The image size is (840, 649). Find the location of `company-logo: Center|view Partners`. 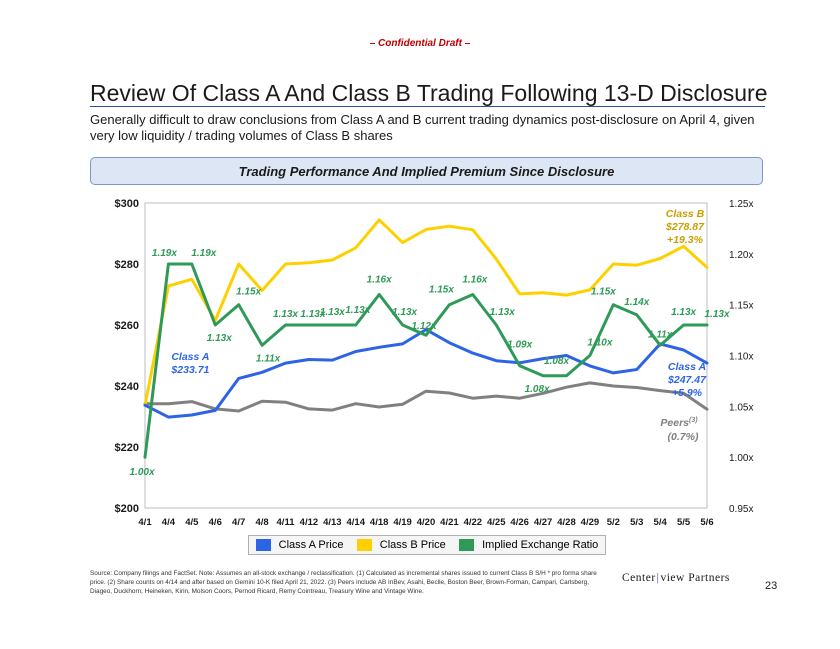

company-logo: Center|view Partners is located at coordinates (676, 578).